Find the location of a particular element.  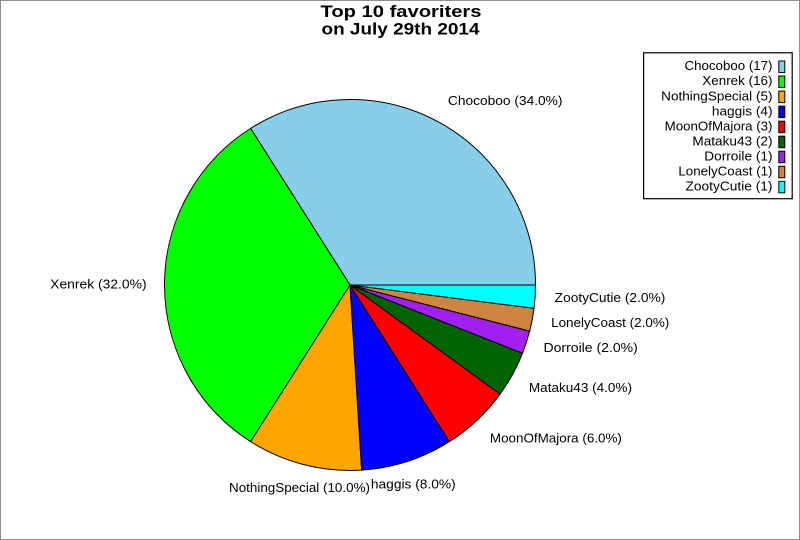

svg-text: haggis (8.0%) is located at coordinates (413, 483).